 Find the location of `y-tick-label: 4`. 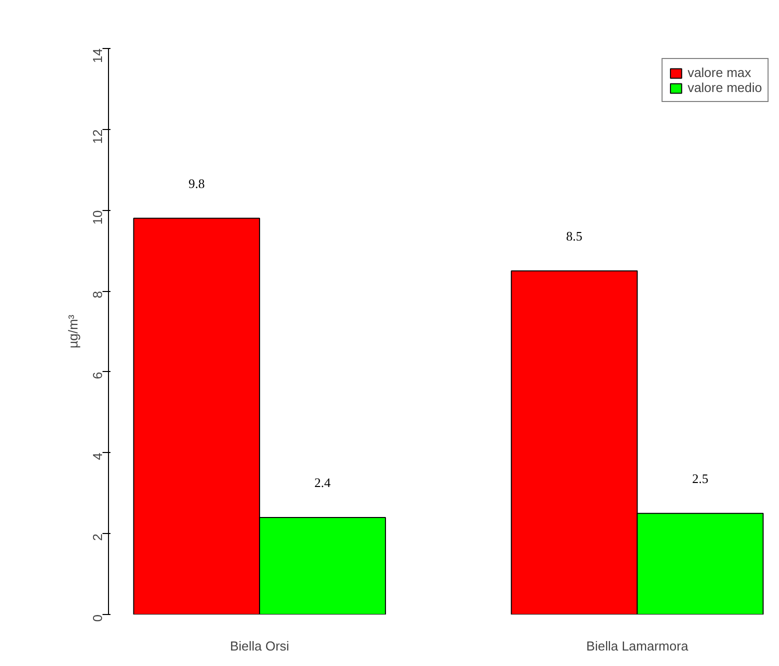

y-tick-label: 4 is located at coordinates (97, 456).